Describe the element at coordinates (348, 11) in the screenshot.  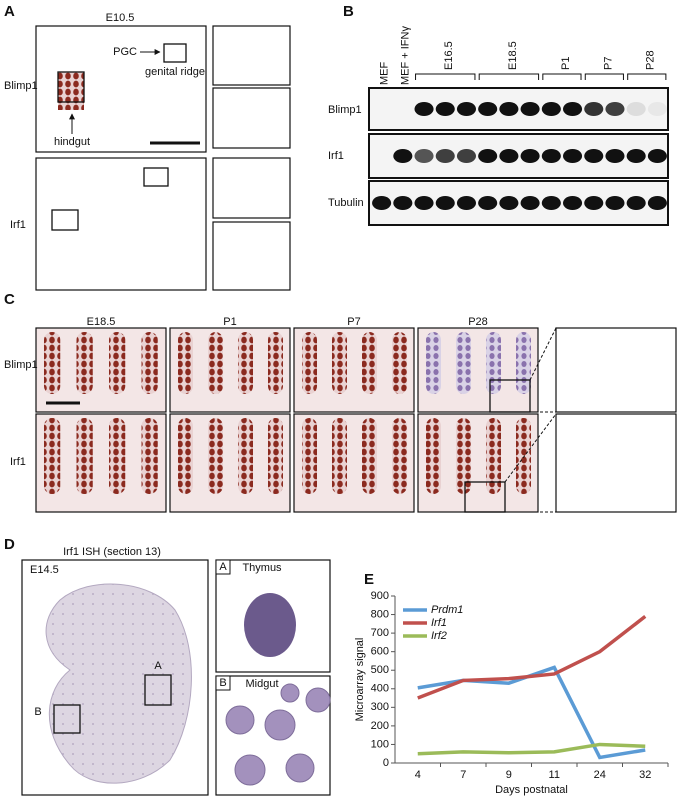
I see `panel-label: B` at that location.